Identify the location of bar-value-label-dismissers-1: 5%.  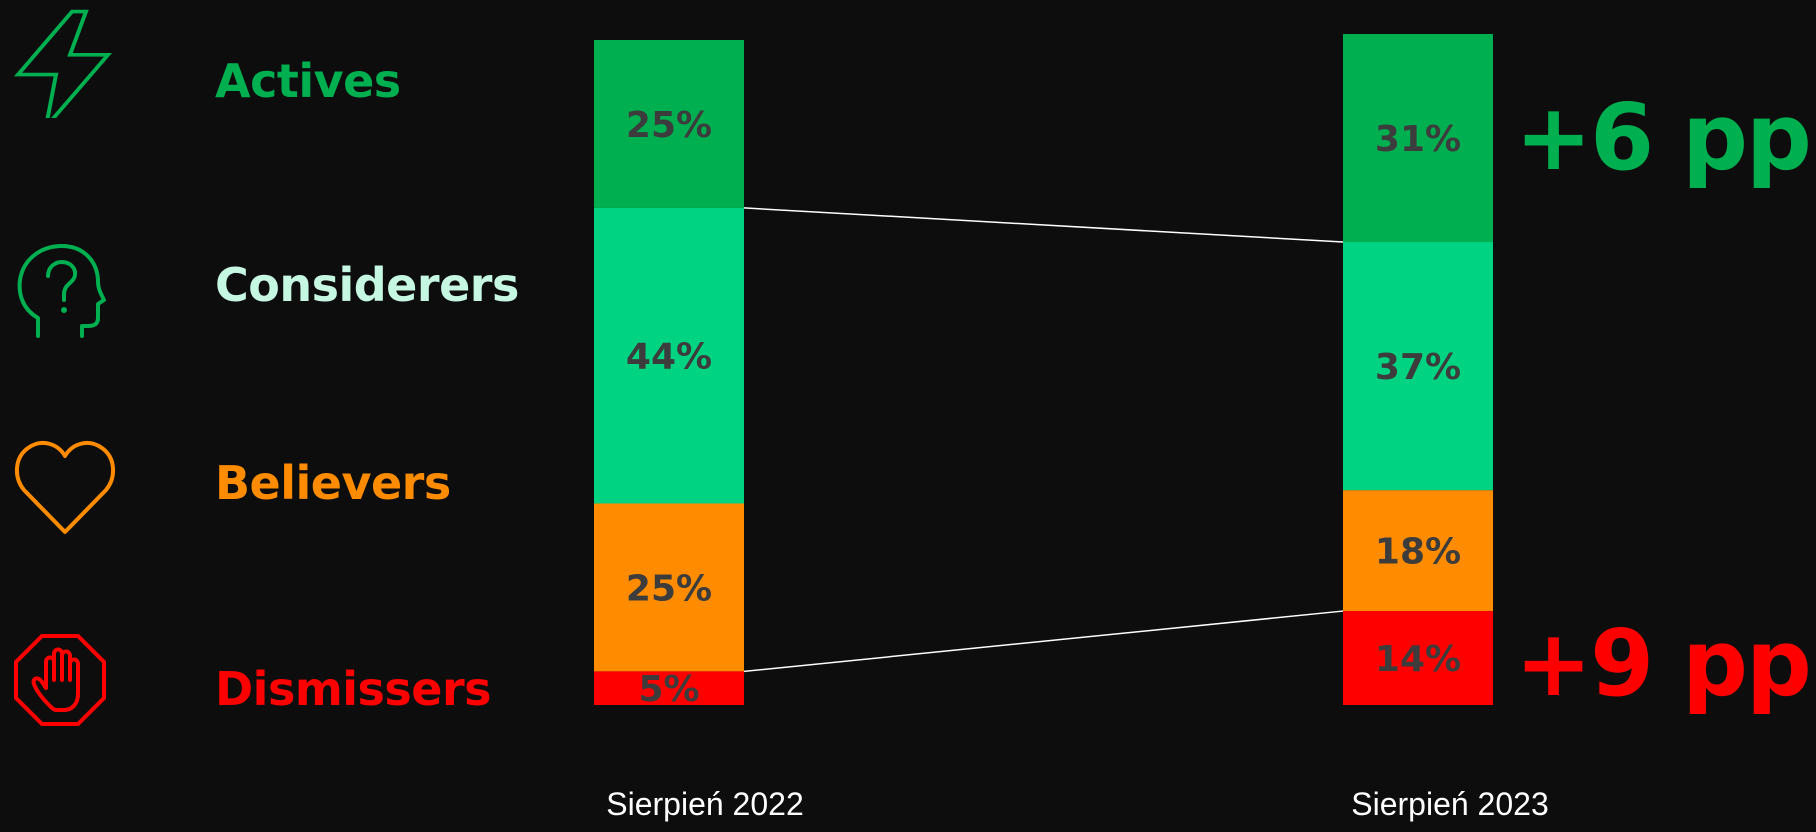
(668, 689).